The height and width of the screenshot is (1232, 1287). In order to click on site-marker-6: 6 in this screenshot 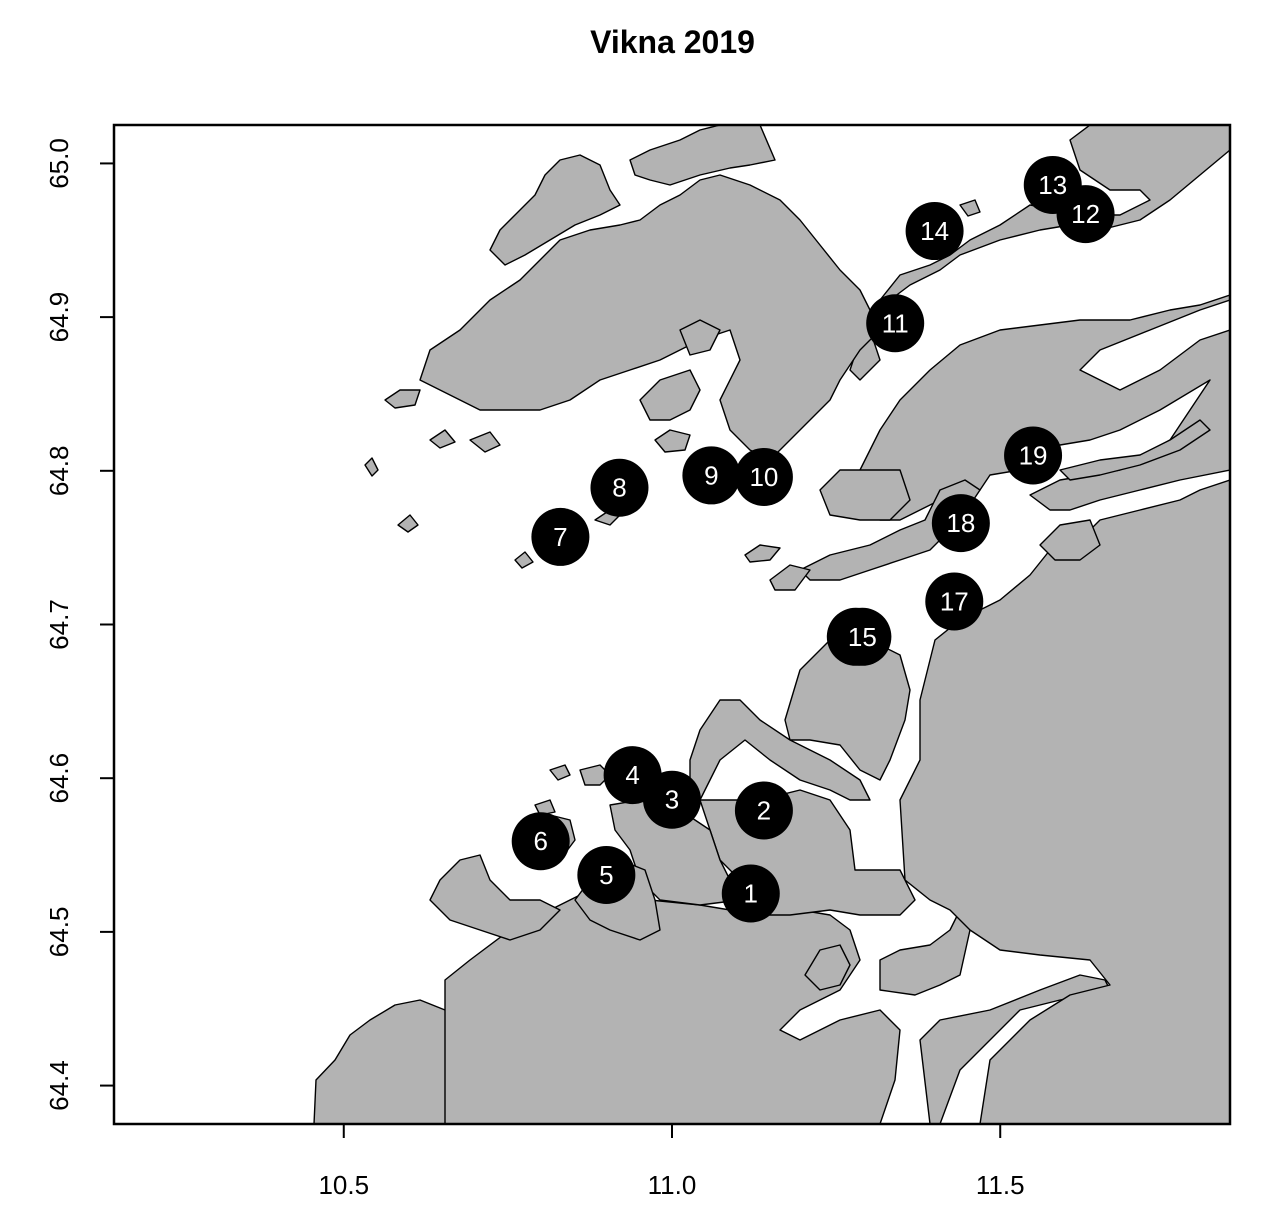, I will do `click(540, 841)`.